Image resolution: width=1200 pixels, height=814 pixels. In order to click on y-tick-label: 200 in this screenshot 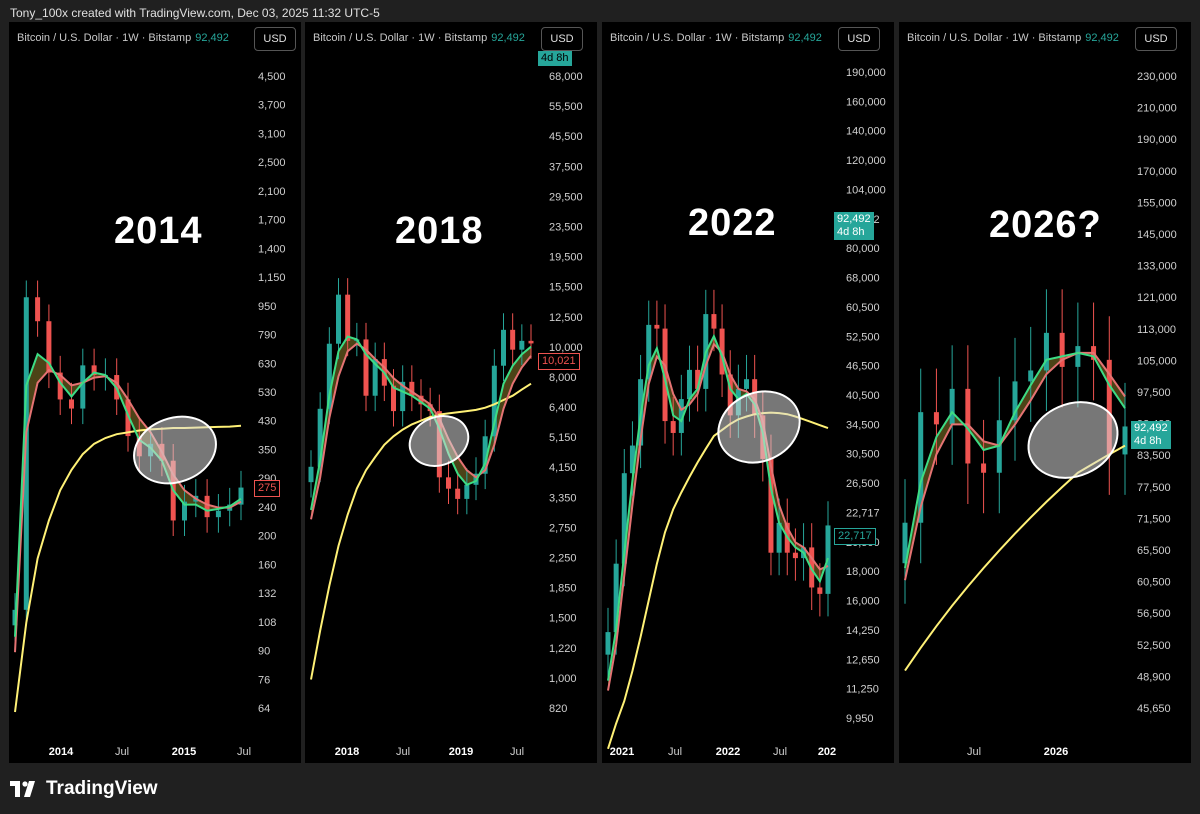, I will do `click(267, 537)`.